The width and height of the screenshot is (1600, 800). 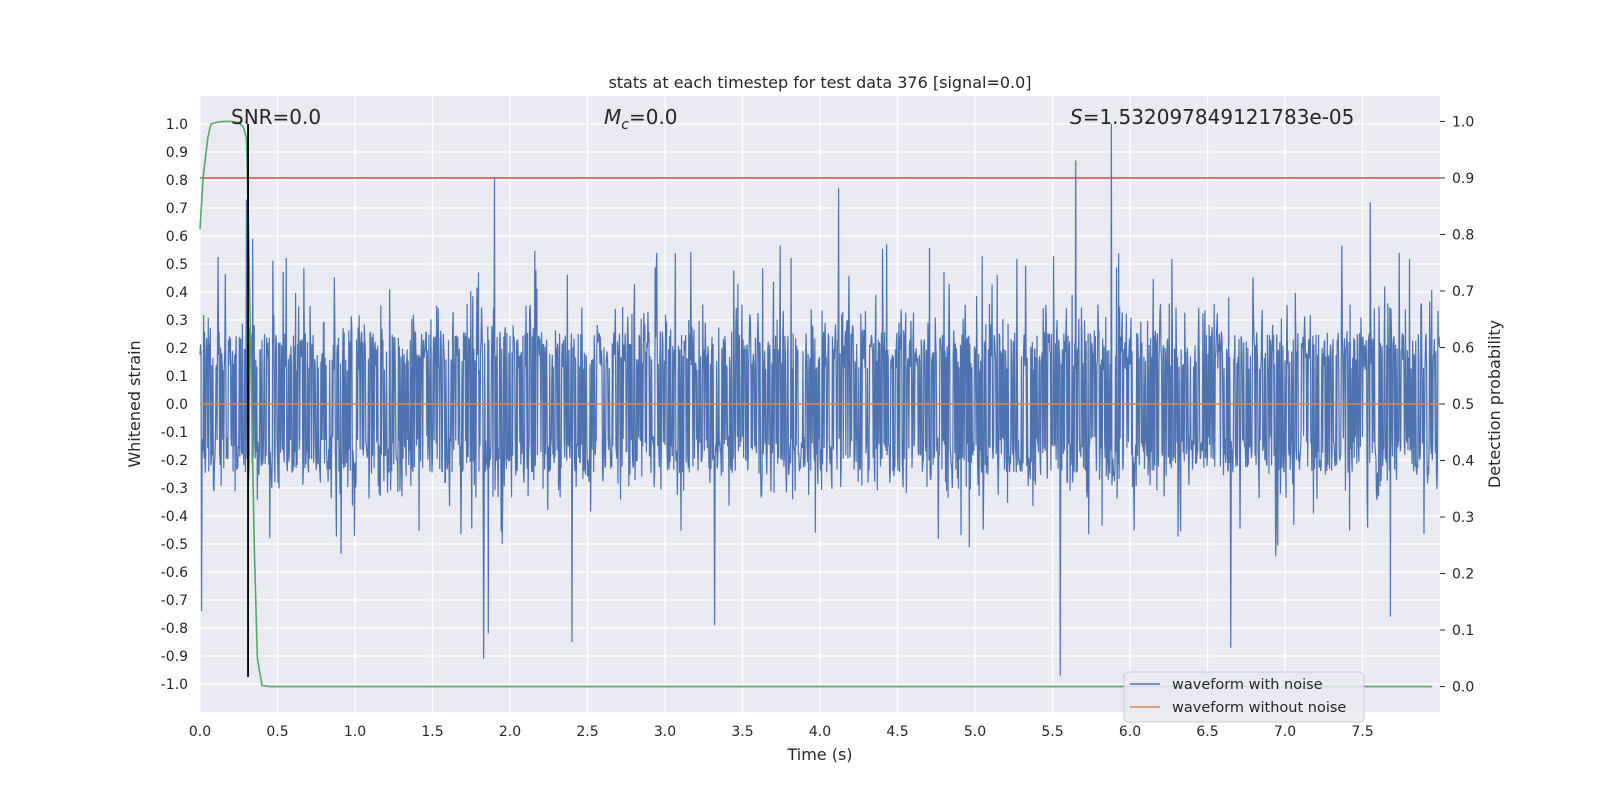 What do you see at coordinates (612, 117) in the screenshot?
I see `mc-symbol: M` at bounding box center [612, 117].